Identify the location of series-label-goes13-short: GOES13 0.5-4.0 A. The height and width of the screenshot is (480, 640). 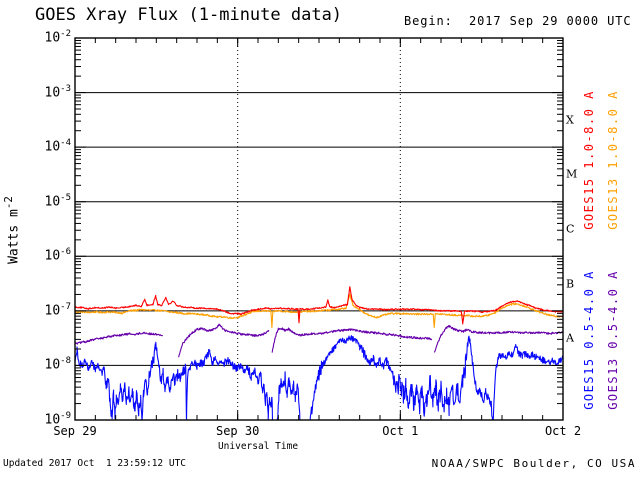
(613, 340).